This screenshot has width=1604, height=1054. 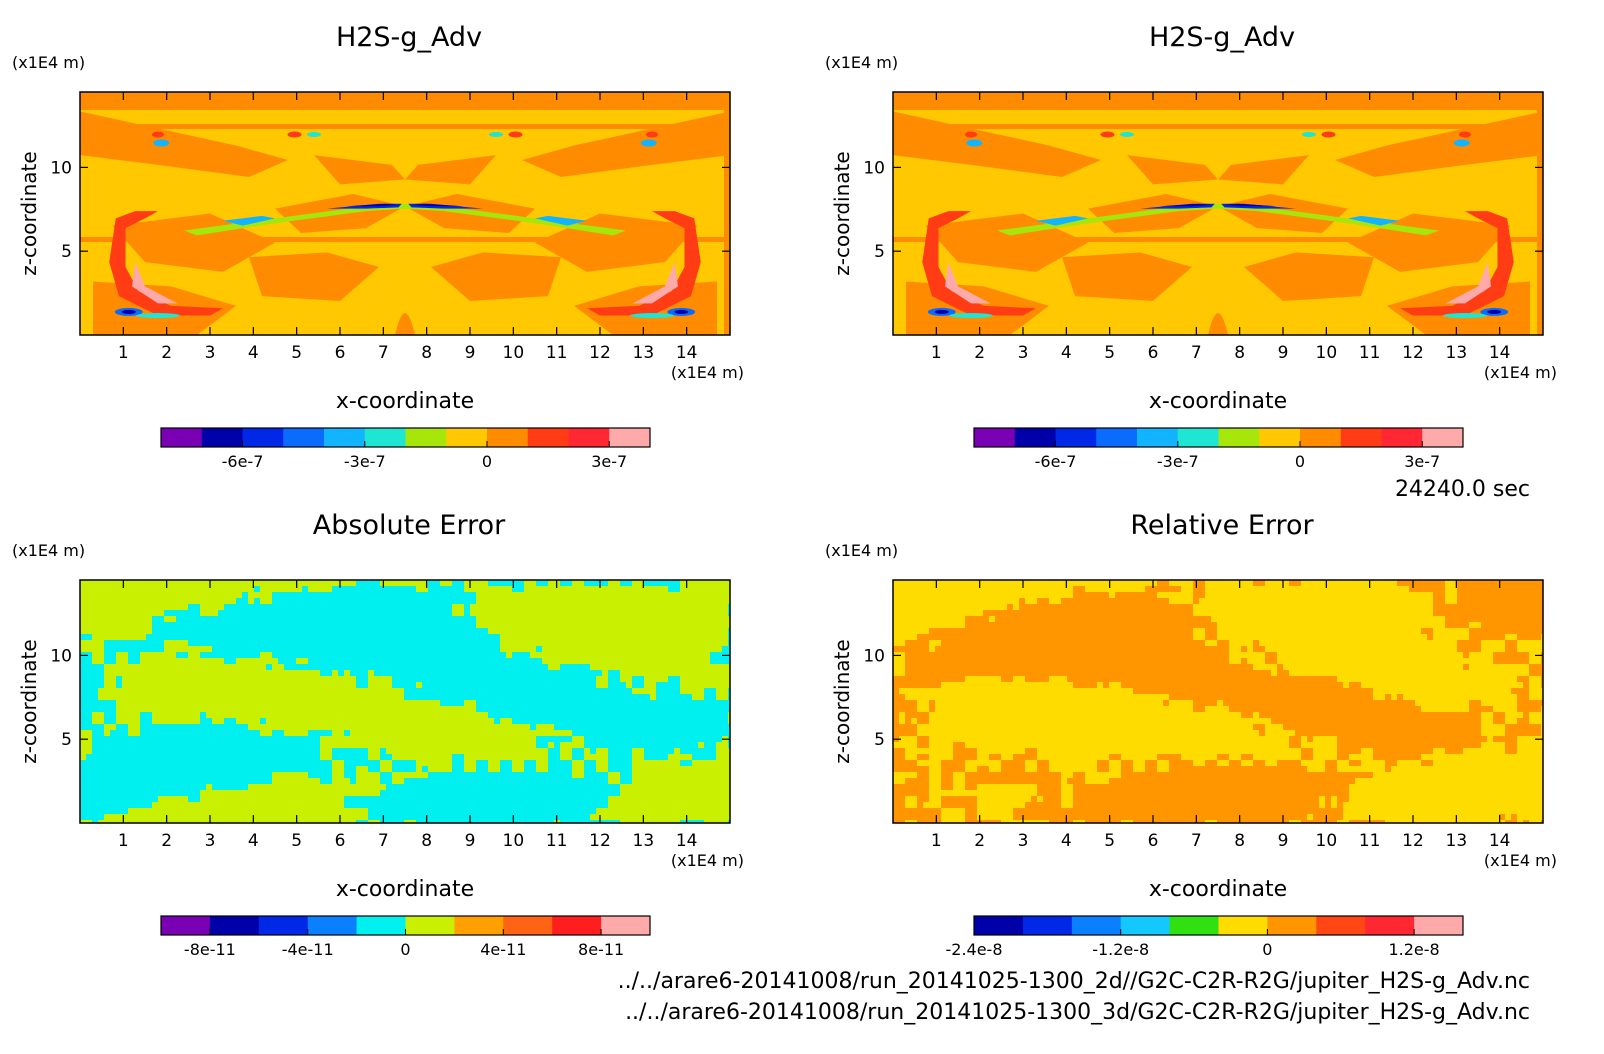 I want to click on chart-title: H2S-g_Adv, so click(x=409, y=37).